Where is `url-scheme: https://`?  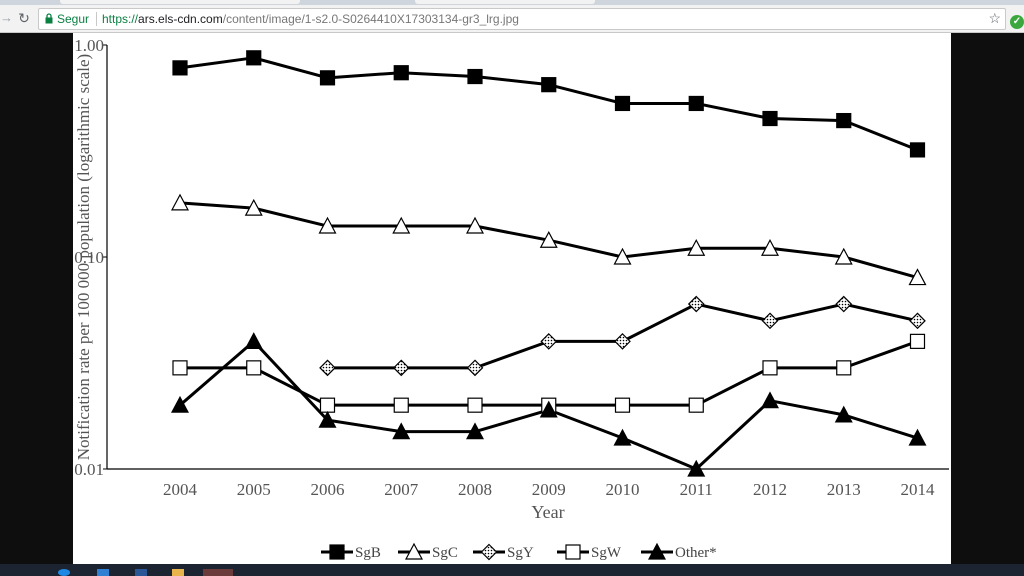
url-scheme: https:// is located at coordinates (120, 19).